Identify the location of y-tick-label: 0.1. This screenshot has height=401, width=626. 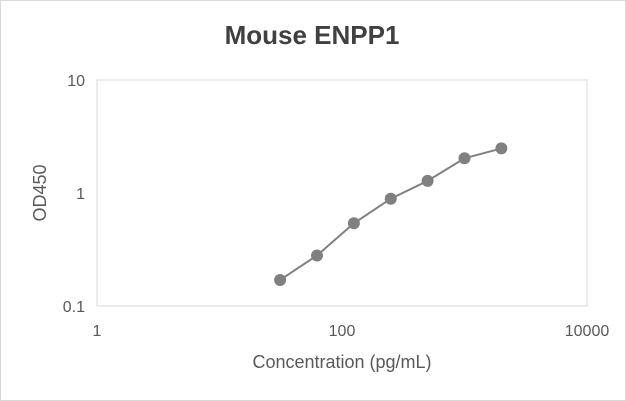
(74, 307).